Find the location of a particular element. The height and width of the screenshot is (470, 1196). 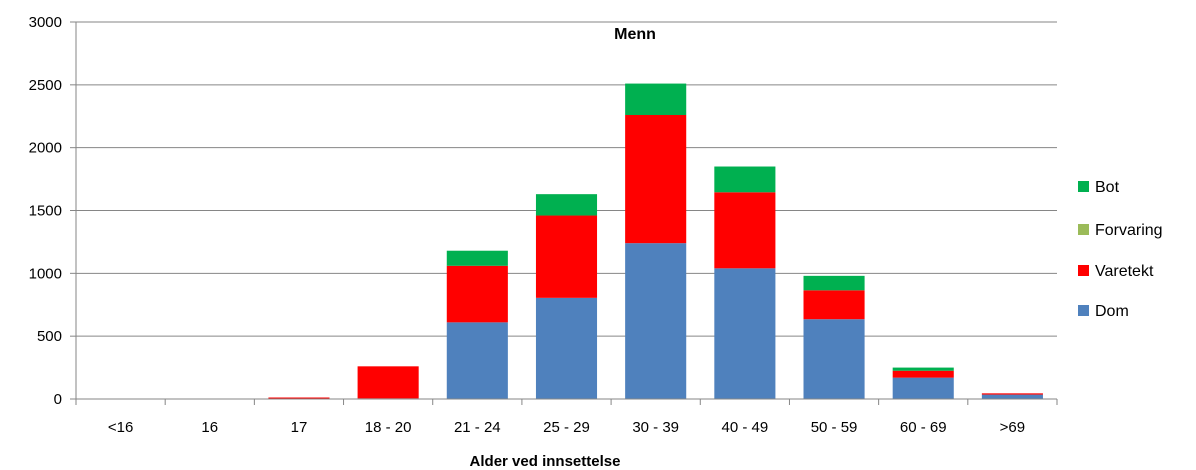

y-tick-label: 1000 is located at coordinates (45, 273).